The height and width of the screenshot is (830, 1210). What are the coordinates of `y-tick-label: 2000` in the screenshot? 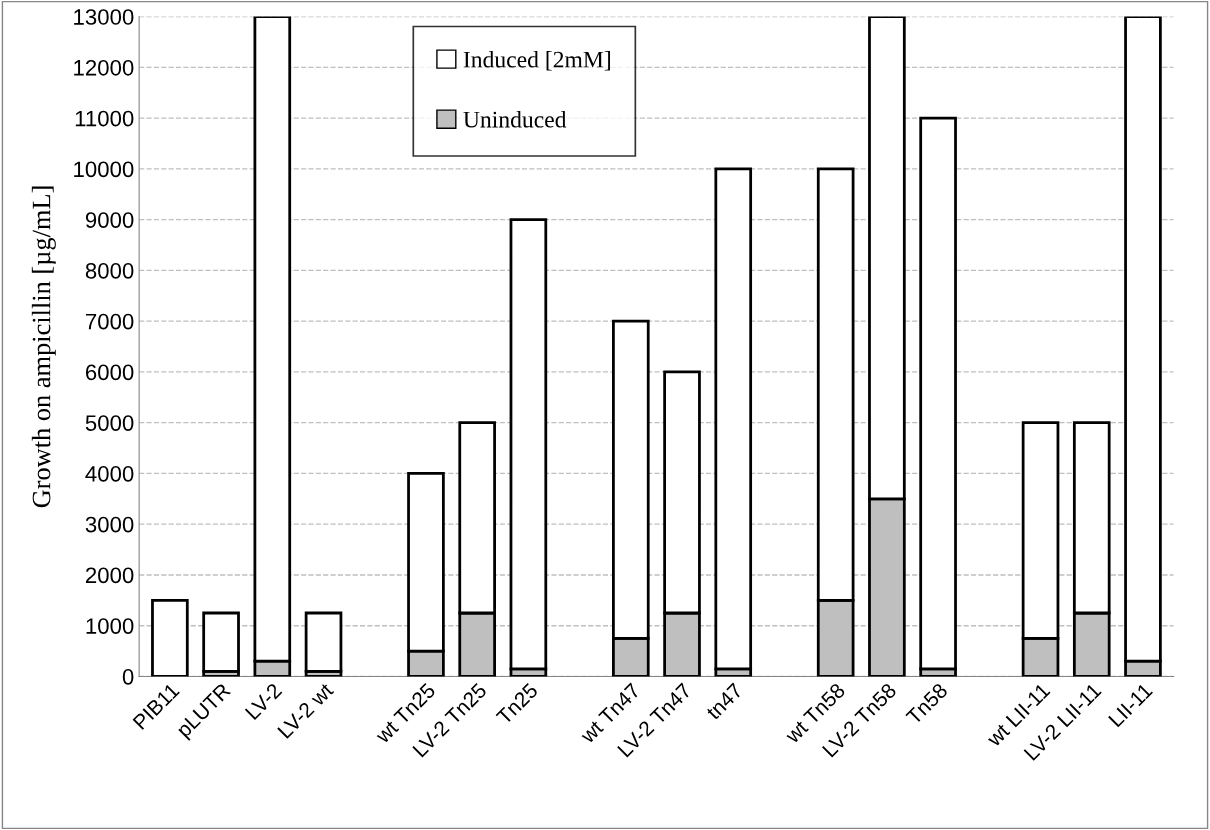 It's located at (109, 575).